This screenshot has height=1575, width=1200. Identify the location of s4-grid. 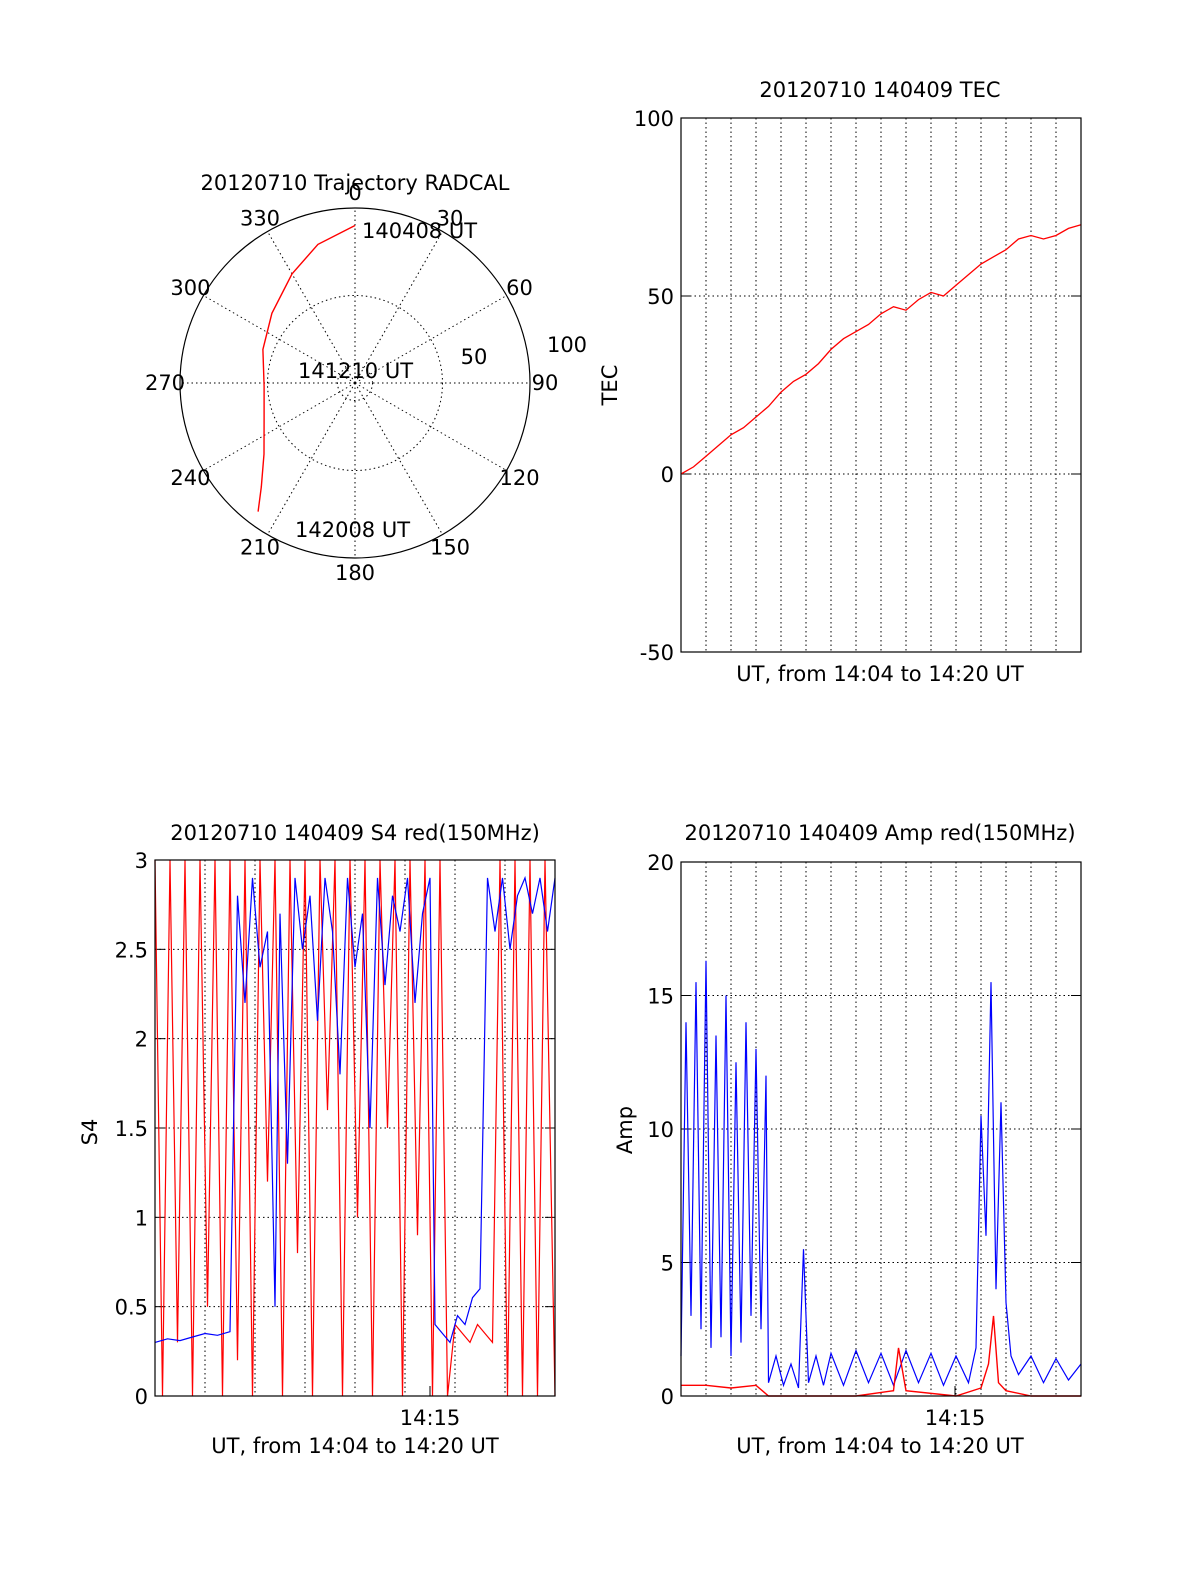
(355, 1128).